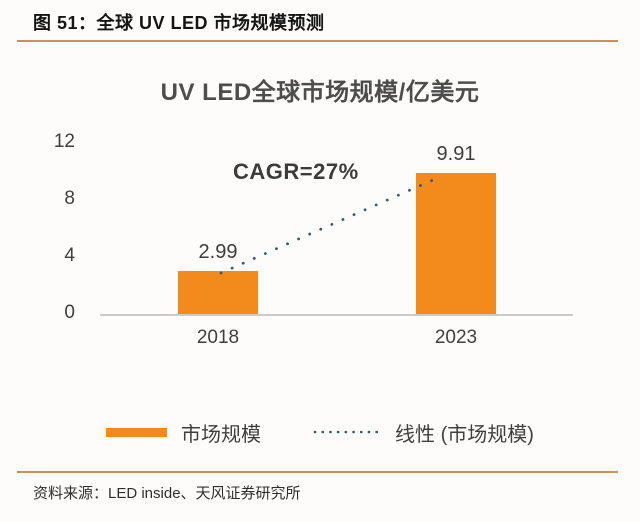 This screenshot has height=522, width=640. I want to click on y-tick-0: 0, so click(69, 312).